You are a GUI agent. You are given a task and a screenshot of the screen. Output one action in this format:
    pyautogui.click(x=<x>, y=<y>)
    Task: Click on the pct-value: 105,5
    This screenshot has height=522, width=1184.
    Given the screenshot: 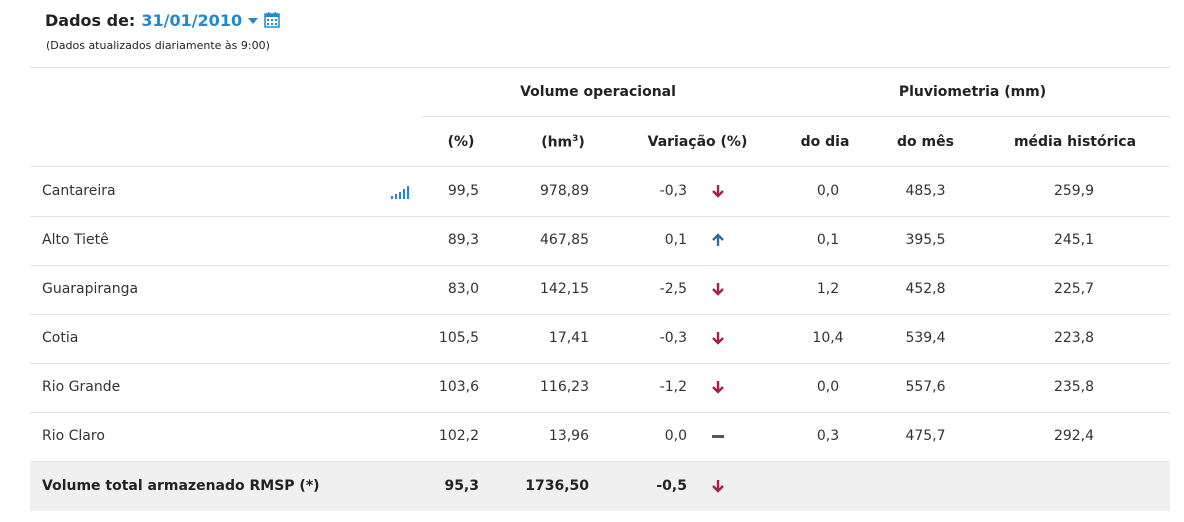 What is the action you would take?
    pyautogui.click(x=458, y=338)
    